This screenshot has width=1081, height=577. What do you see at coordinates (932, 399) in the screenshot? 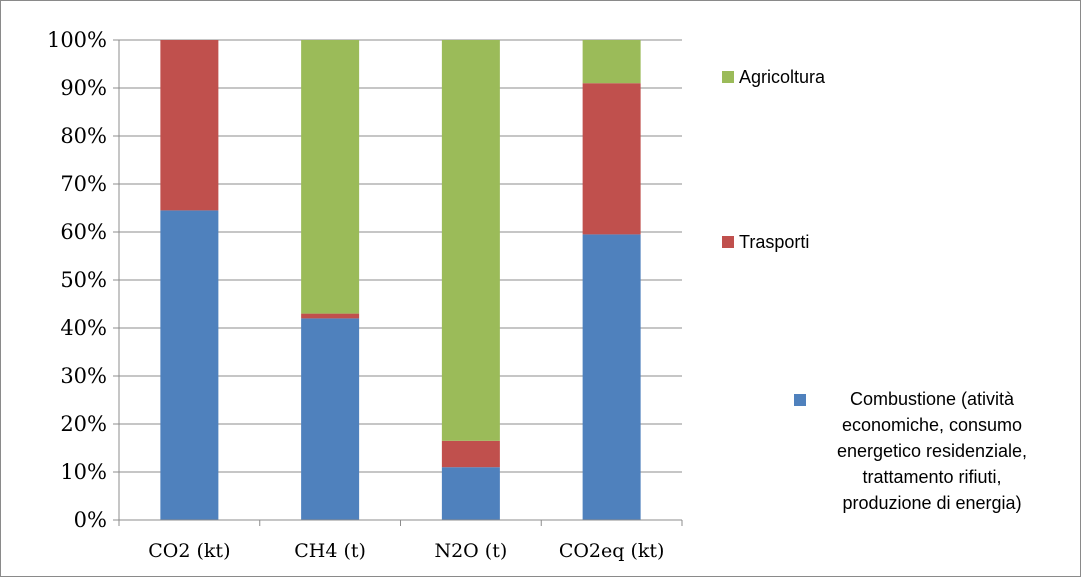
I see `legend-combustione-line-1: Combustione (atività` at bounding box center [932, 399].